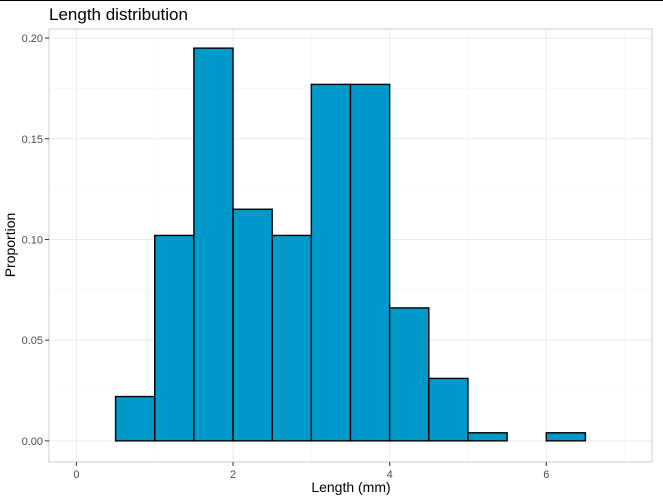 The image size is (663, 502). I want to click on x-tick-label: 4, so click(390, 475).